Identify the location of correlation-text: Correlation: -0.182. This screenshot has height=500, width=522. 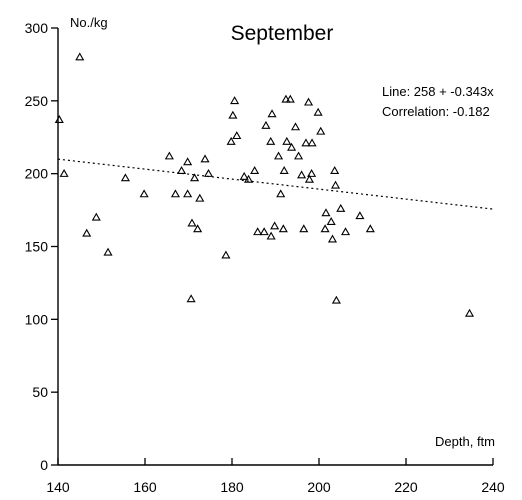
(436, 111).